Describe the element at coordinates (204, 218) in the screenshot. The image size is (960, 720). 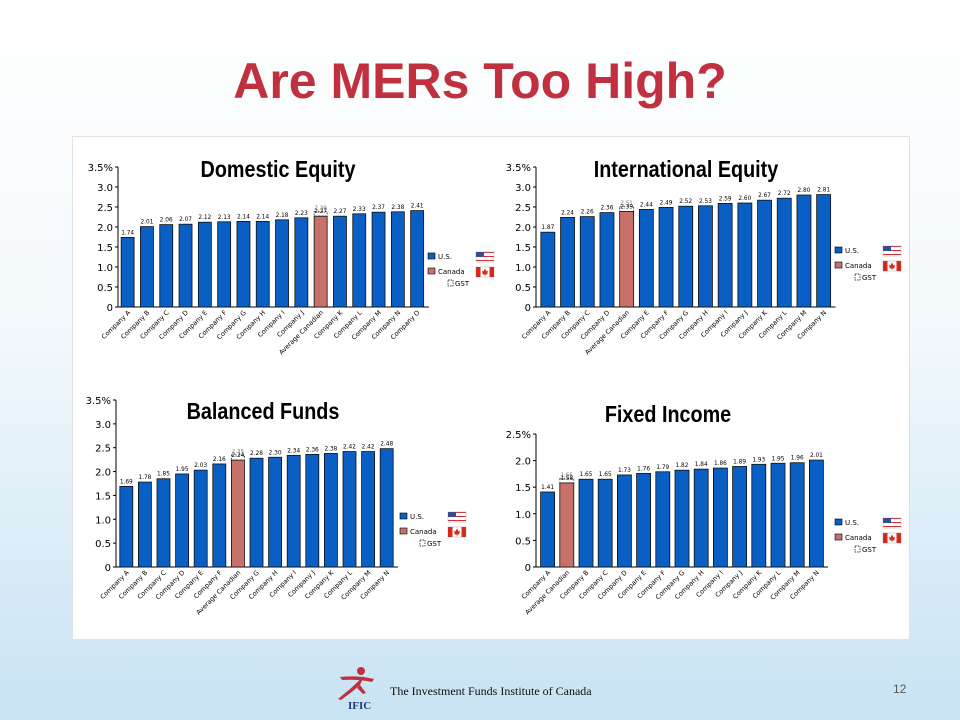
I see `bar-value-label: 2.12` at that location.